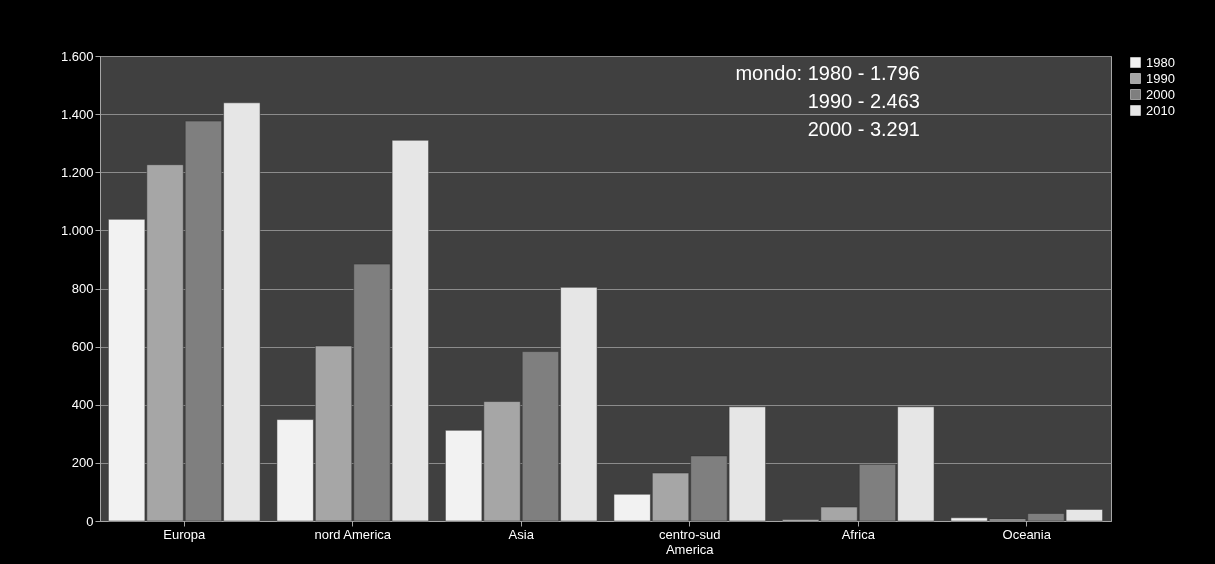 Image resolution: width=1215 pixels, height=564 pixels. What do you see at coordinates (1160, 62) in the screenshot?
I see `legend-label: 1980` at bounding box center [1160, 62].